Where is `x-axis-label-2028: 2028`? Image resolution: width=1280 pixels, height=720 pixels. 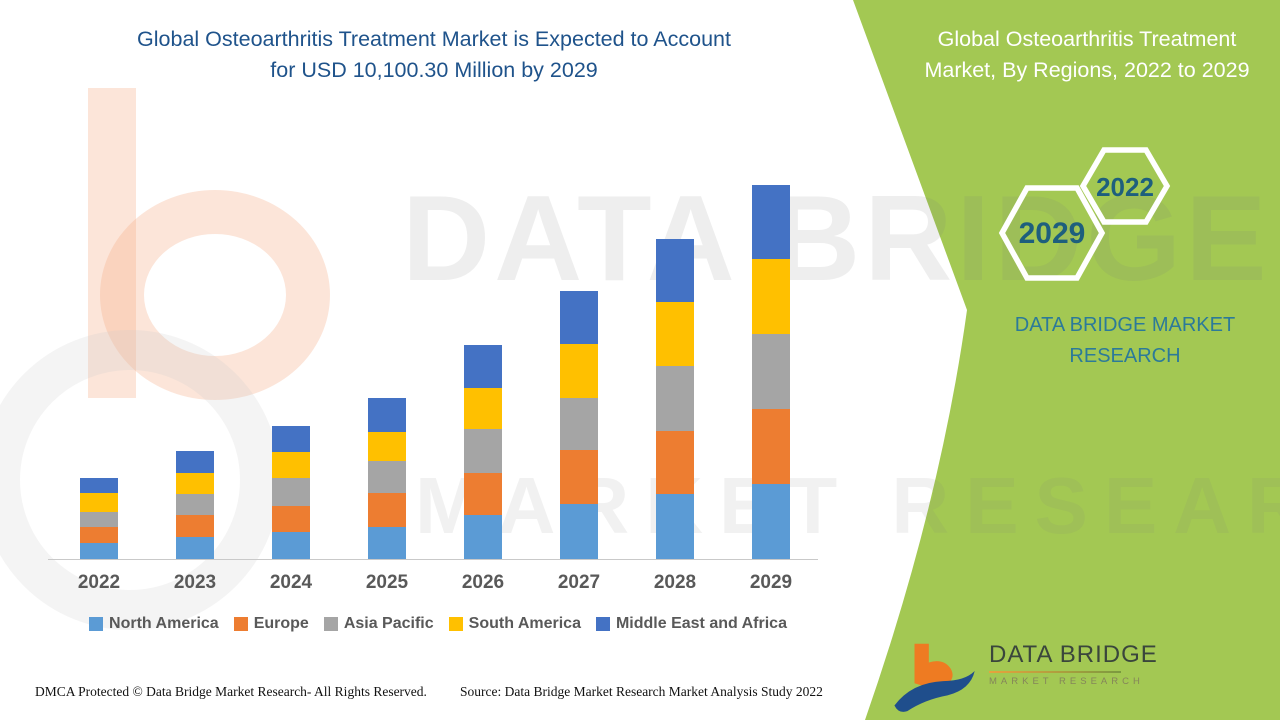 x-axis-label-2028: 2028 is located at coordinates (675, 582).